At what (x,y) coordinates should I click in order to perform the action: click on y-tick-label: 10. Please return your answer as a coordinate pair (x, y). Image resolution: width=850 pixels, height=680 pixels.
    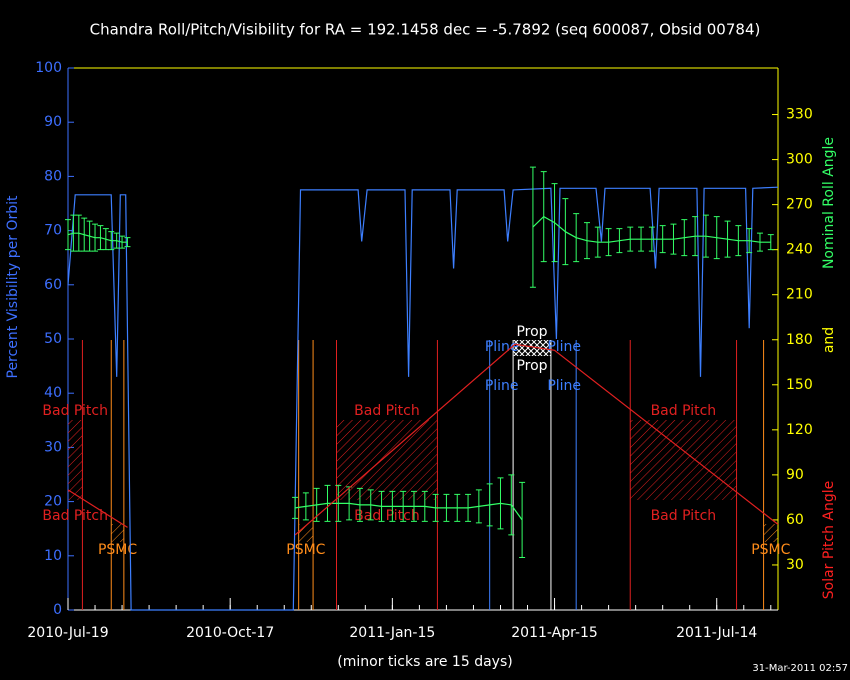
    Looking at the image, I should click on (53, 556).